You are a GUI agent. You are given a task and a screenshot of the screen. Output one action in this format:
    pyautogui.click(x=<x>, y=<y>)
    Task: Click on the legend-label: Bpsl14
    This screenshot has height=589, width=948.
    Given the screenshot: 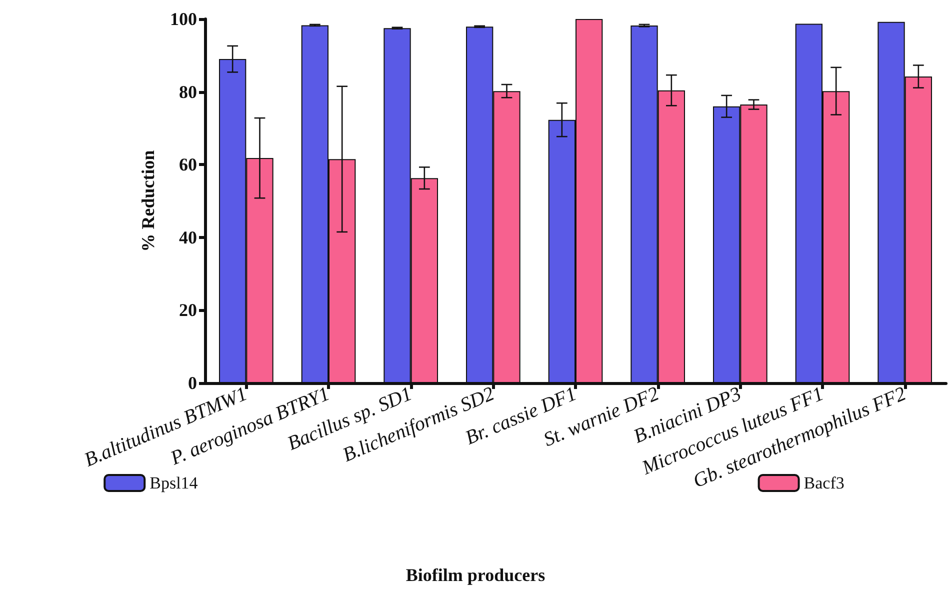 What is the action you would take?
    pyautogui.click(x=174, y=483)
    